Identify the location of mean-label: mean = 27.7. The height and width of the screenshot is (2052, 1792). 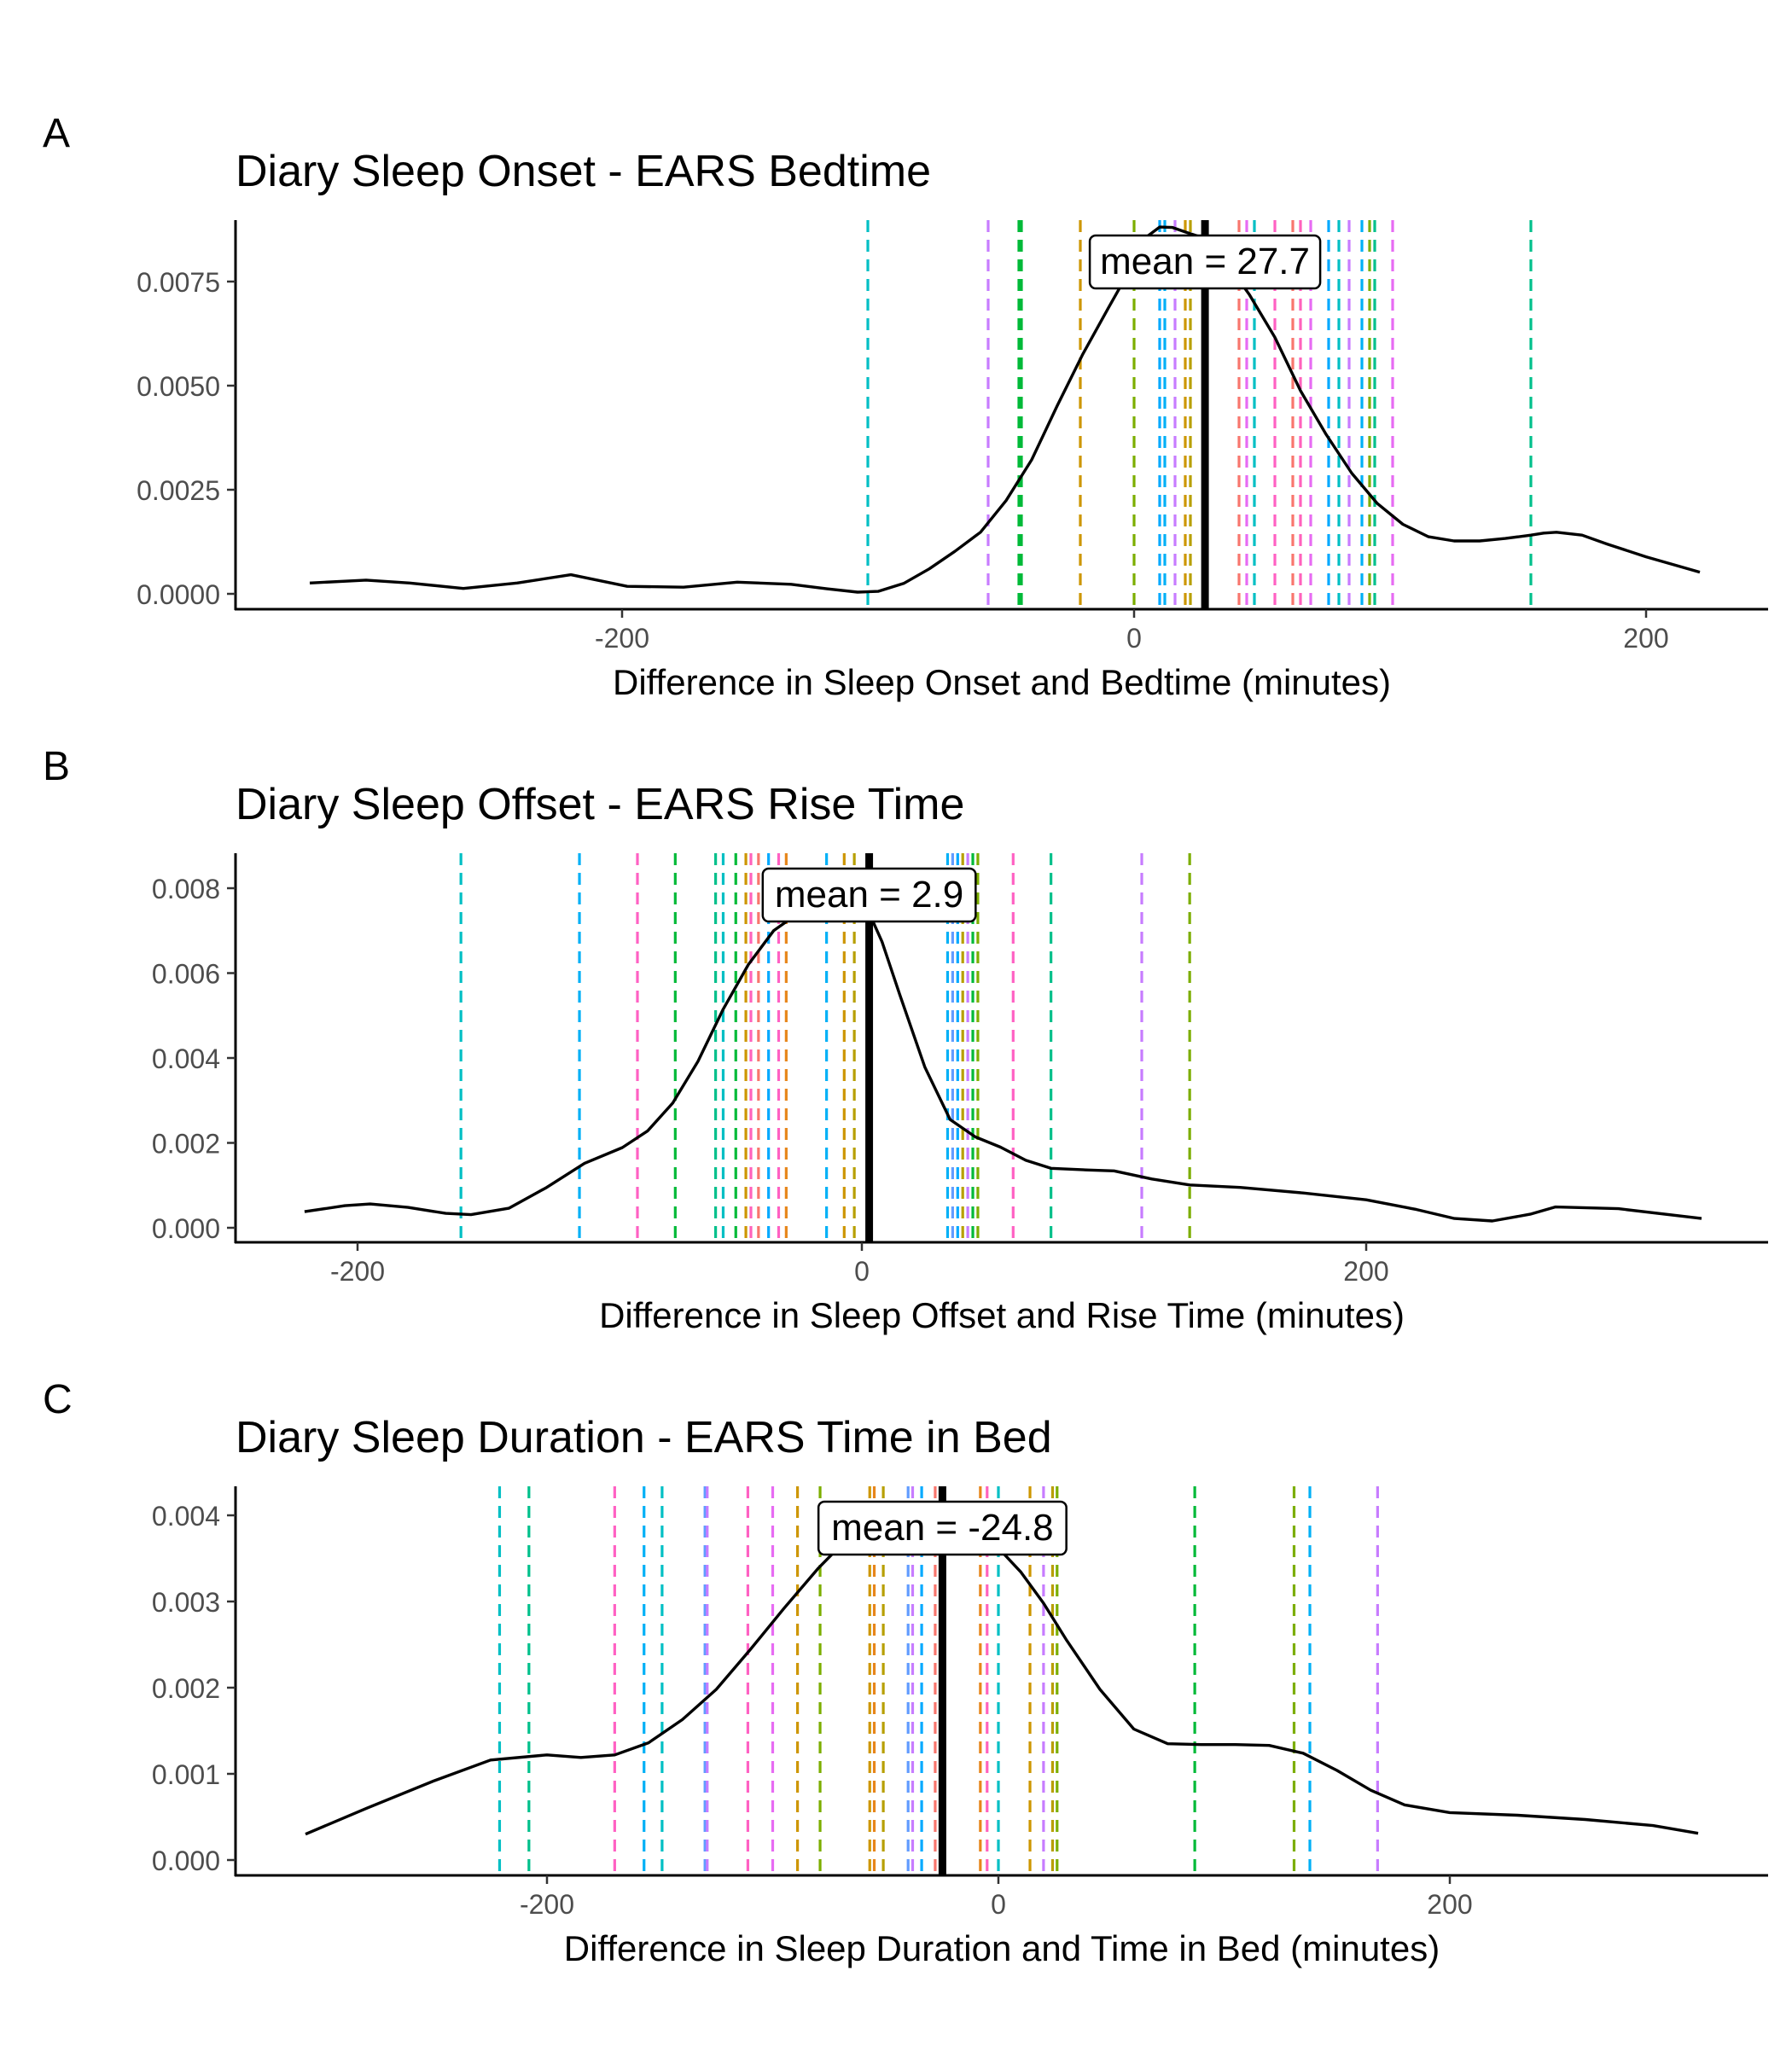
(1205, 262).